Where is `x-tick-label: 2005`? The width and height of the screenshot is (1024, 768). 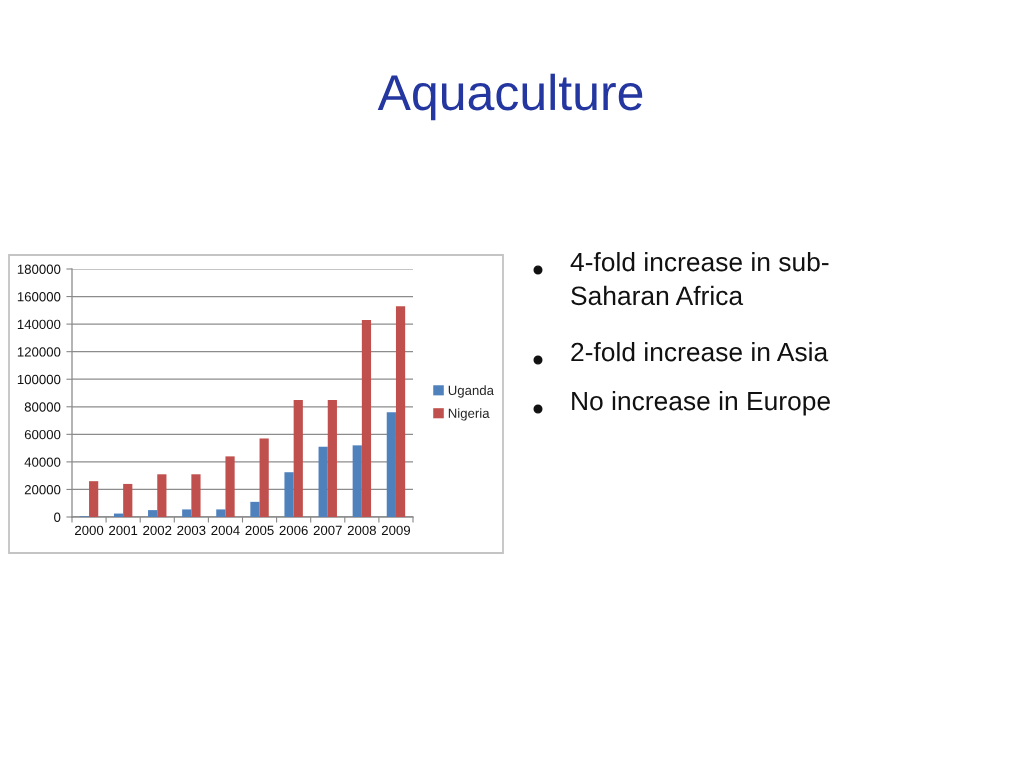
x-tick-label: 2005 is located at coordinates (259, 530).